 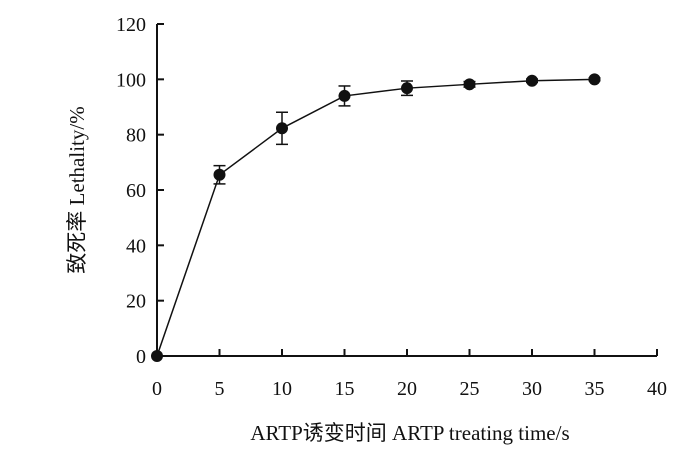 What do you see at coordinates (409, 374) in the screenshot?
I see `x-axis-ticks: 0 5 10 15 20 25 30 35 40` at bounding box center [409, 374].